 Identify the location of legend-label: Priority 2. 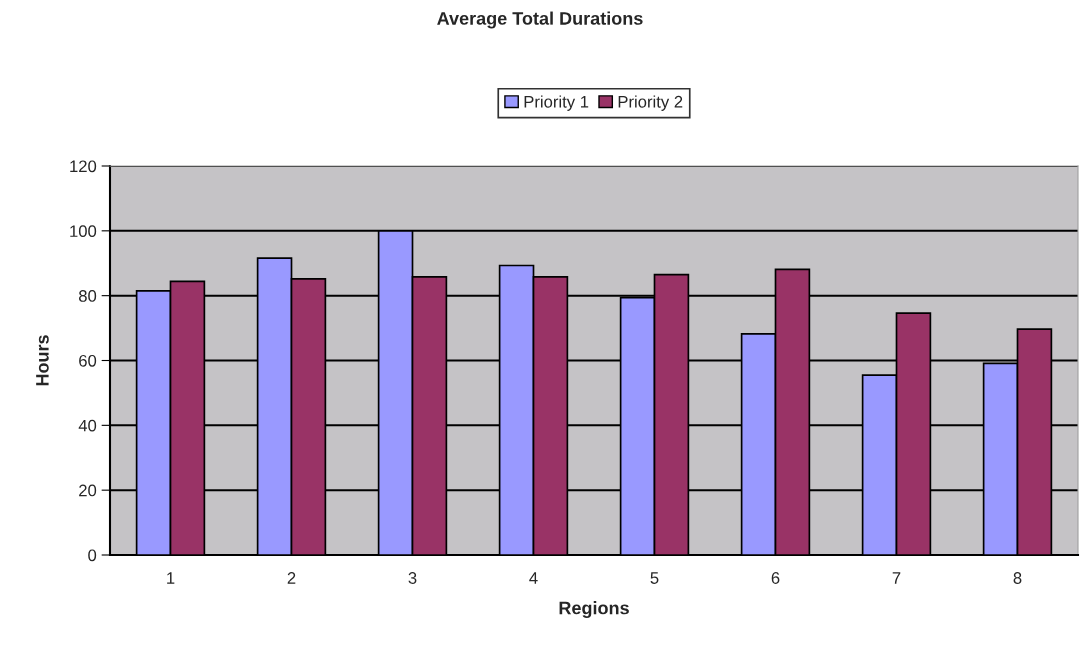
(650, 103).